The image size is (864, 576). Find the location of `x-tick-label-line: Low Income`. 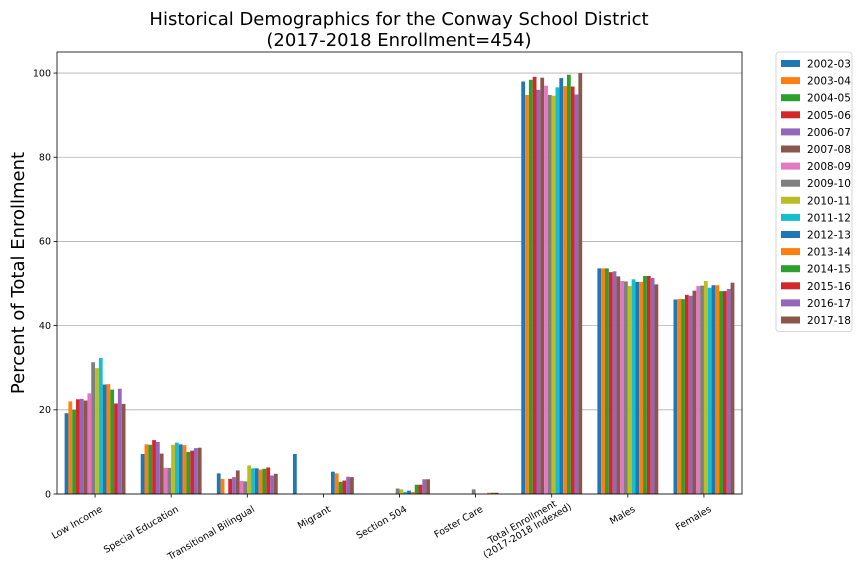

x-tick-label-line: Low Income is located at coordinates (77, 523).